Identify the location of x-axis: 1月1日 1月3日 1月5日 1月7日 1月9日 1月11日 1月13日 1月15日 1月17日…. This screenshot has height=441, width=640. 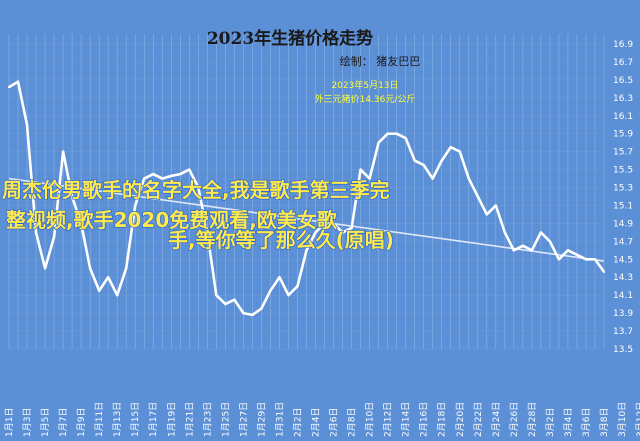
(322, 419).